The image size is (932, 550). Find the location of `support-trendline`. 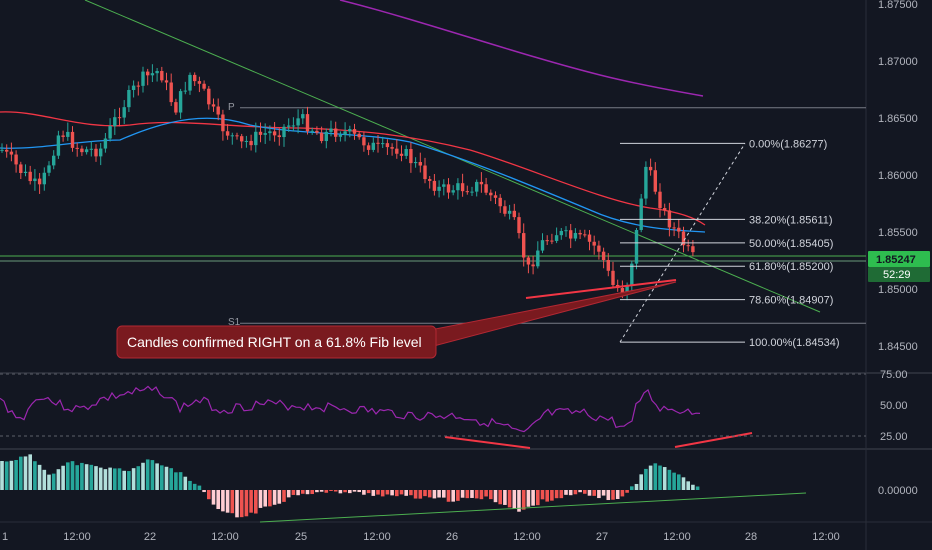

support-trendline is located at coordinates (601, 289).